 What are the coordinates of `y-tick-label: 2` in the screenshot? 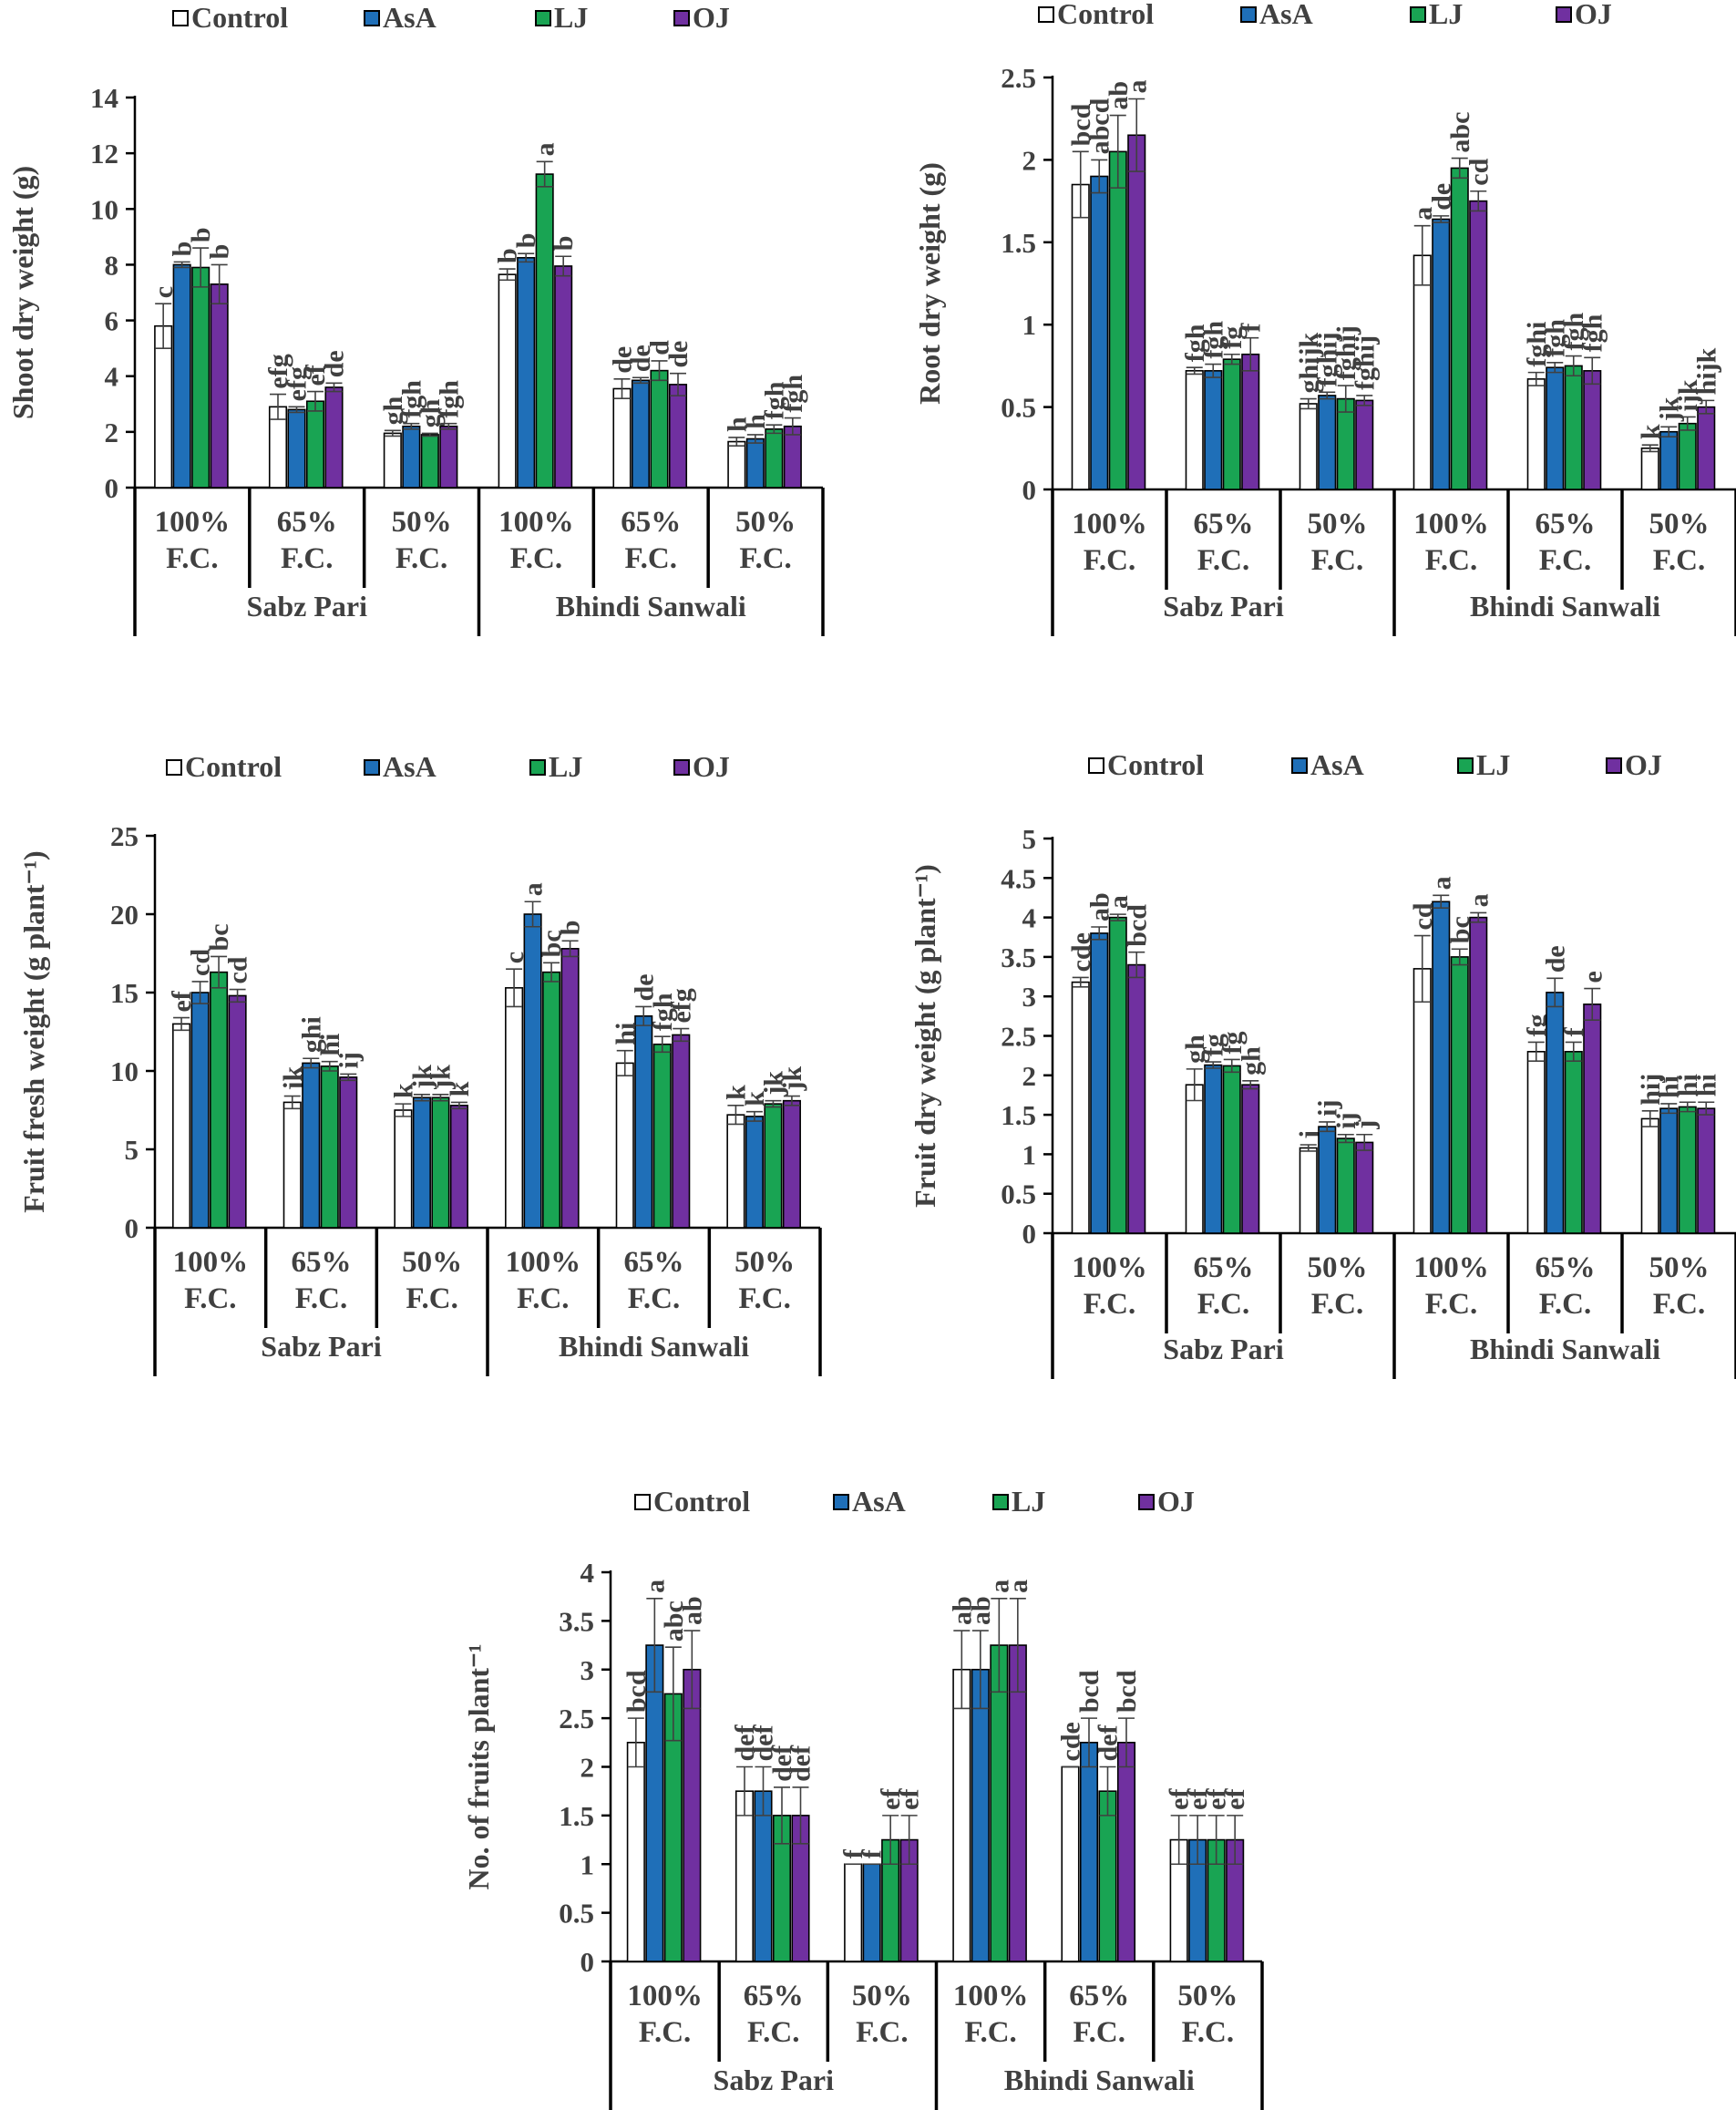 It's located at (112, 432).